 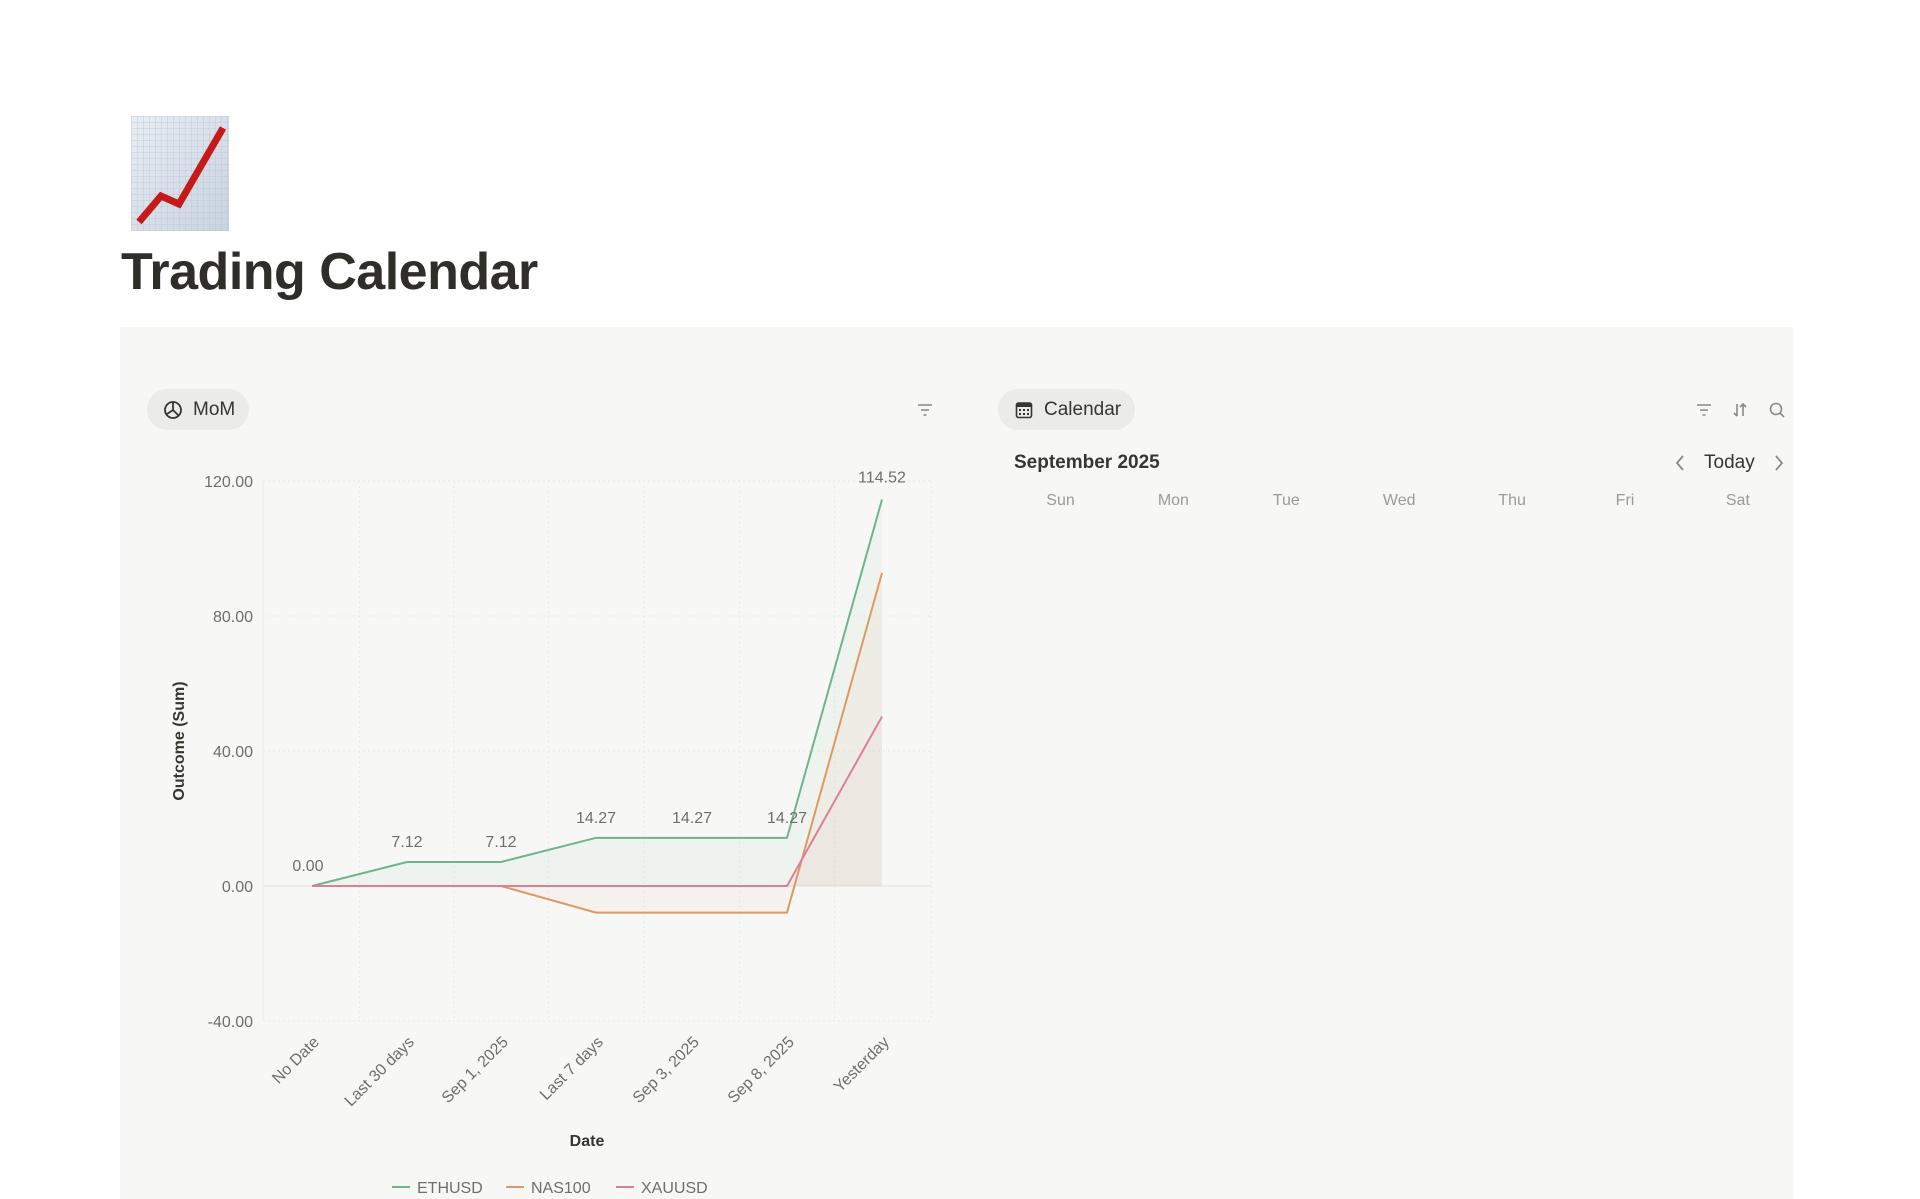 What do you see at coordinates (862, 1065) in the screenshot?
I see `x-tick-label: Yesterday` at bounding box center [862, 1065].